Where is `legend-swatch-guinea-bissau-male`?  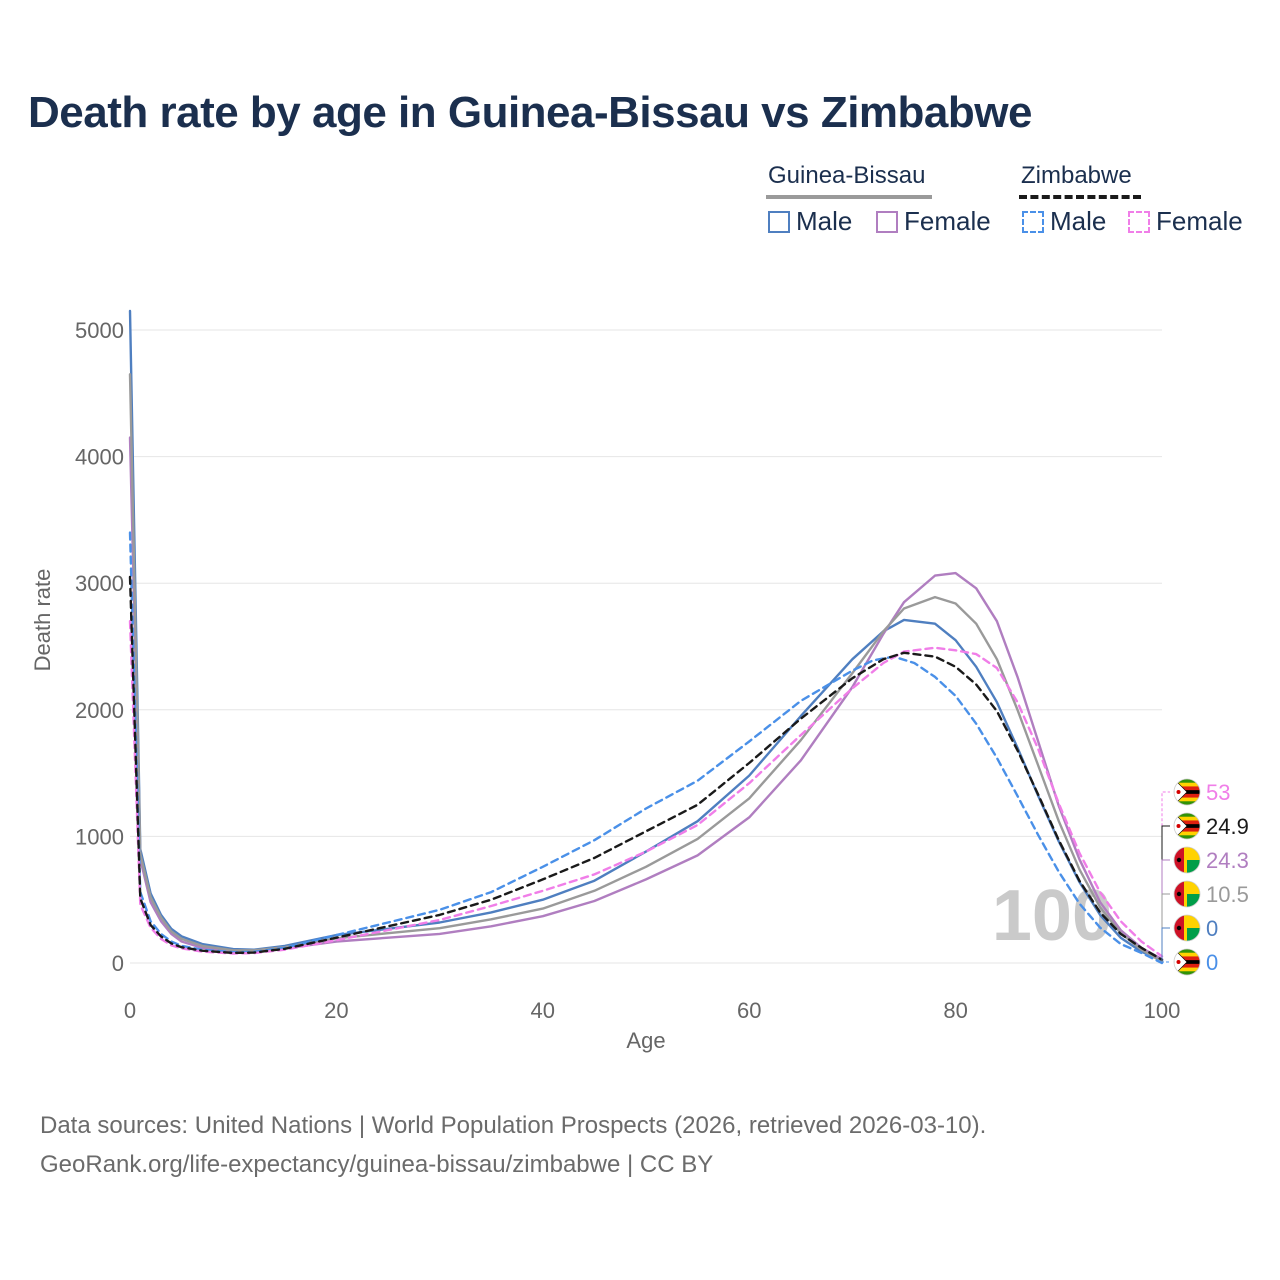
legend-swatch-guinea-bissau-male is located at coordinates (779, 221).